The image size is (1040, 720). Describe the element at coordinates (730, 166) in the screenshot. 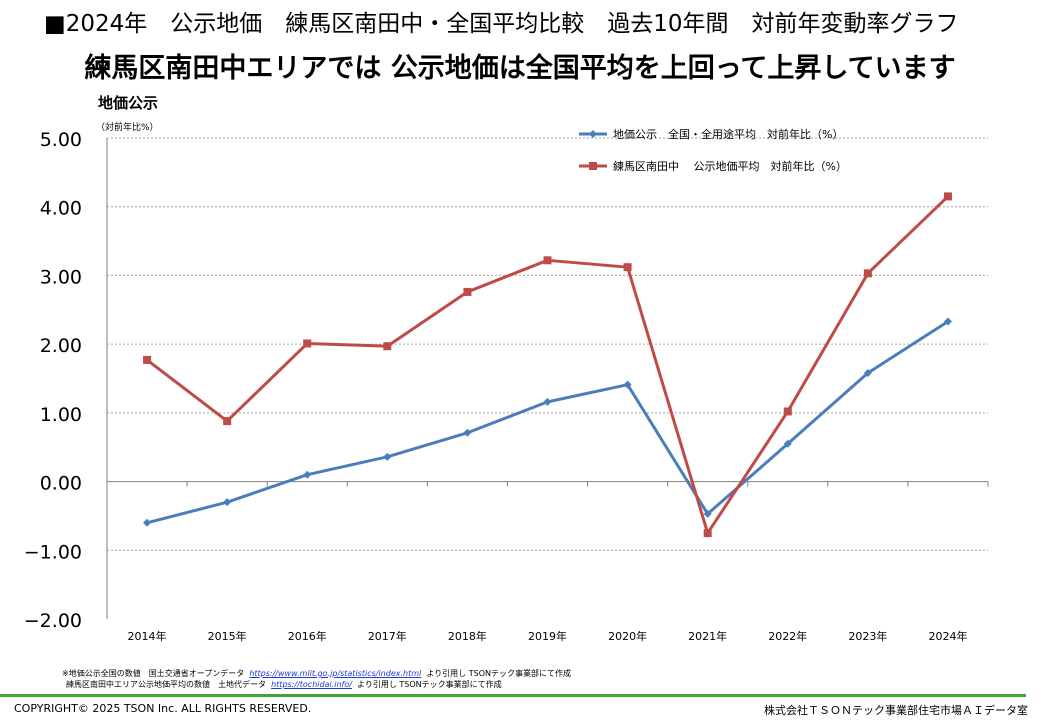

I see `legend-label: 練馬区南田中 公示地価平均 対前年比（%）` at that location.